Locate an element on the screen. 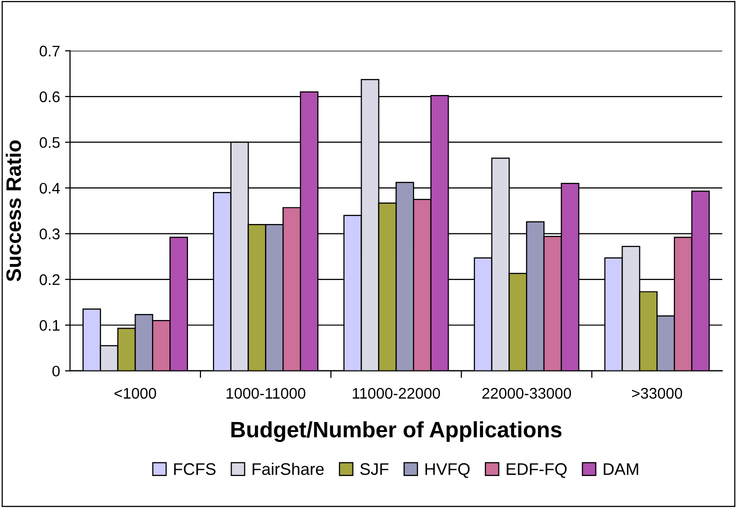 The width and height of the screenshot is (737, 508). x-tick-label: 11000-22000 is located at coordinates (396, 393).